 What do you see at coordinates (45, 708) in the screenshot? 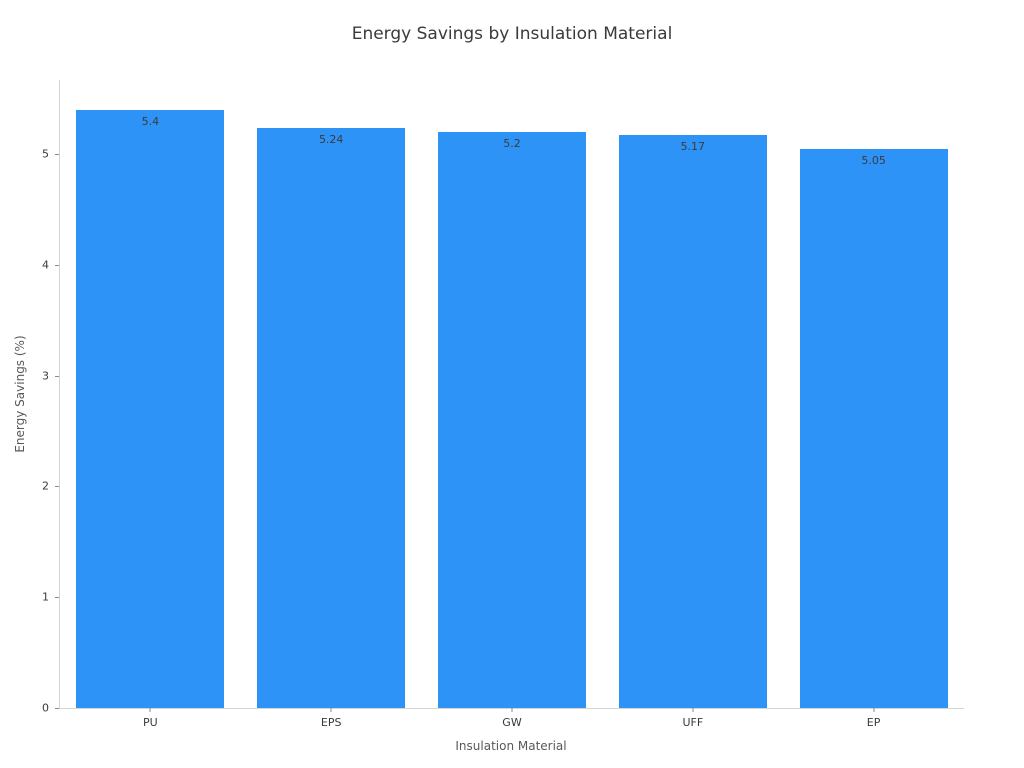
I see `y-tick-label: 0` at bounding box center [45, 708].